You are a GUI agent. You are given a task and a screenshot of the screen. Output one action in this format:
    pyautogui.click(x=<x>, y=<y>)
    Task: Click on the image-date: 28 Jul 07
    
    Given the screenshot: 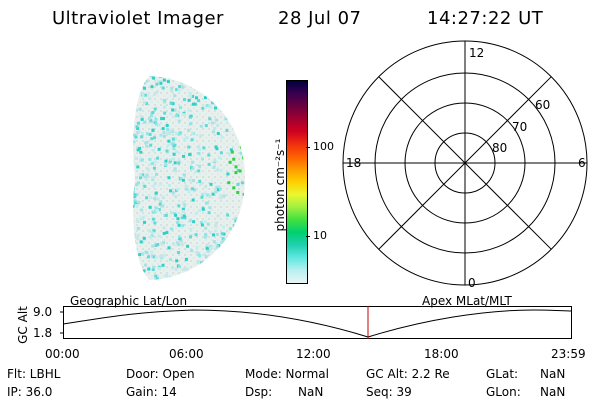 What is the action you would take?
    pyautogui.click(x=320, y=18)
    